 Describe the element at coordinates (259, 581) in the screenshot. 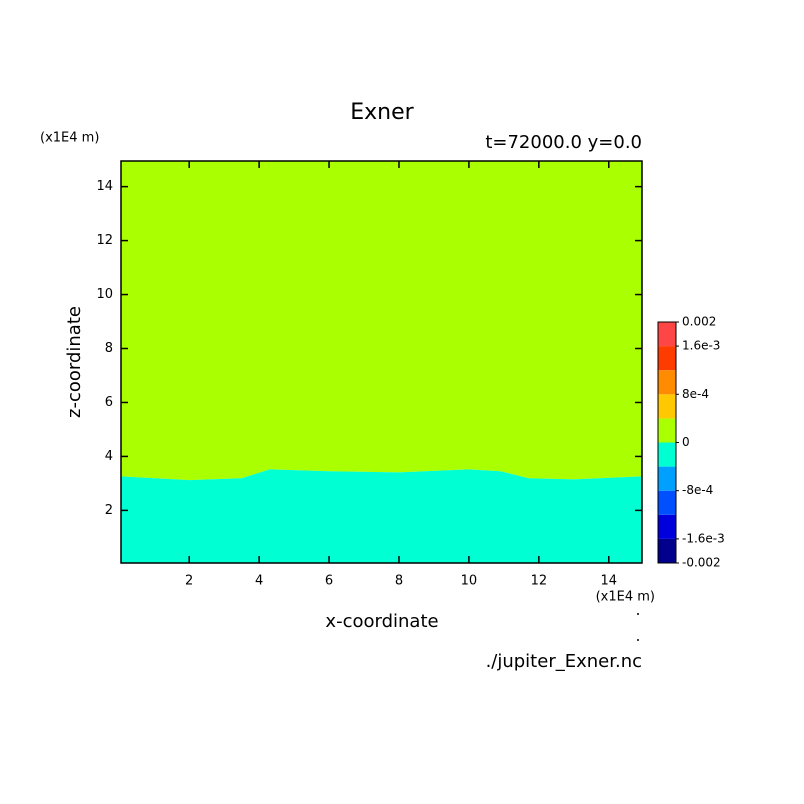

I see `x-tick-label: 4` at that location.